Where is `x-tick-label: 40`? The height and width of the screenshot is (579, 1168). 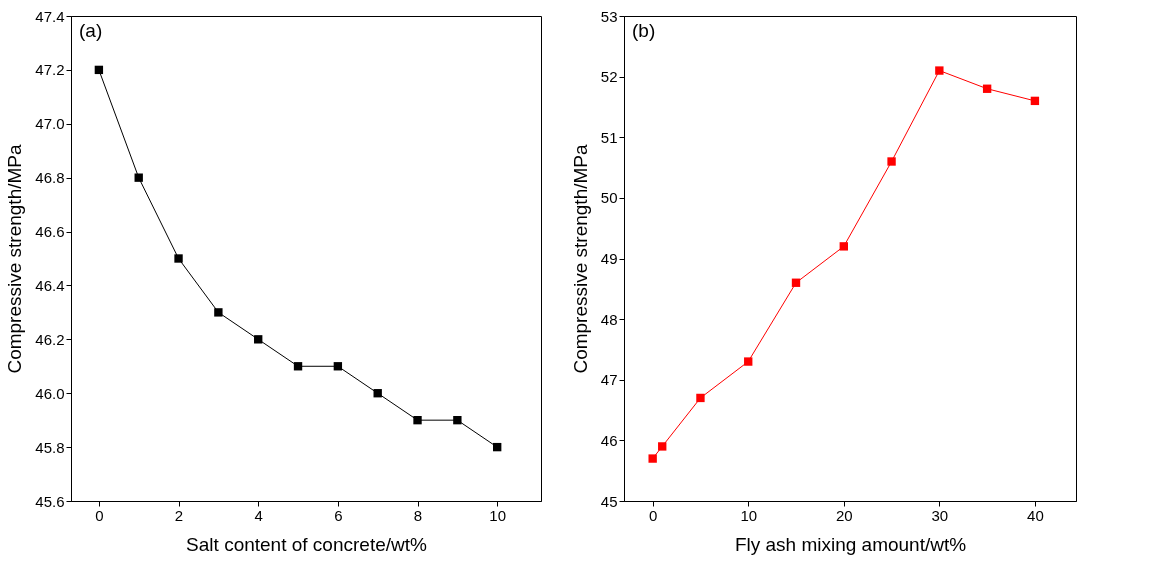 x-tick-label: 40 is located at coordinates (1035, 515).